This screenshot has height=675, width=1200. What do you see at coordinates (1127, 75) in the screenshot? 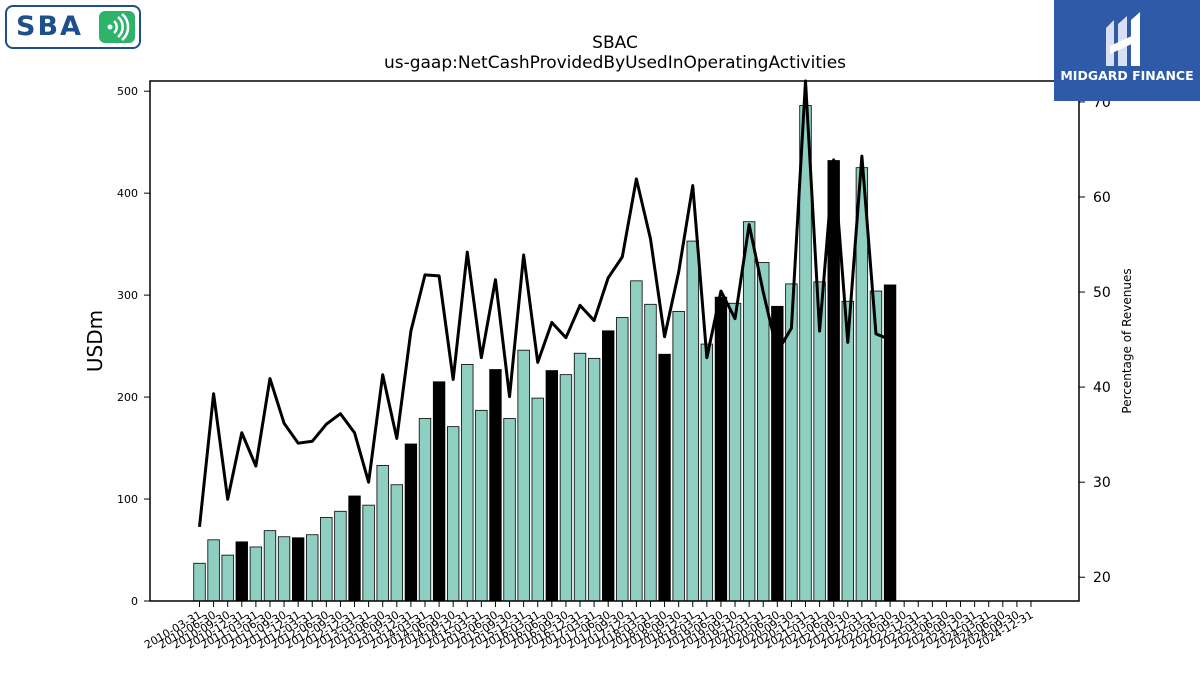
I see `midgard-logo-text: MIDGARD FINANCE` at bounding box center [1127, 75].